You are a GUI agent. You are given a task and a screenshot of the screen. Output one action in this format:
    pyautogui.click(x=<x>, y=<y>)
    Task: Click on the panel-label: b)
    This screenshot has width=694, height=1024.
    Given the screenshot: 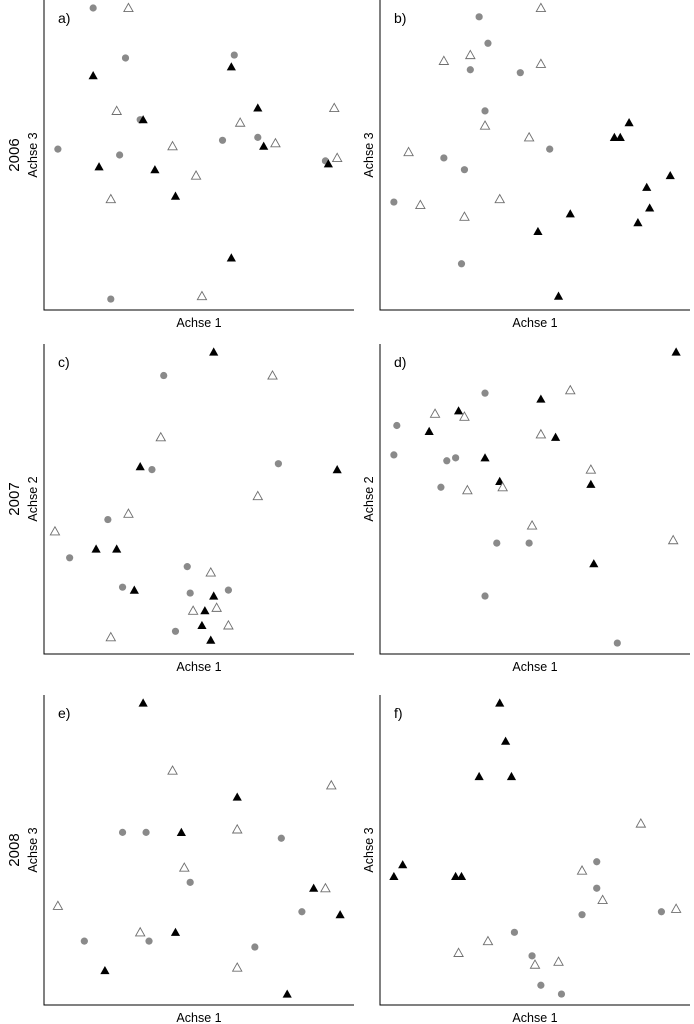 What is the action you would take?
    pyautogui.click(x=400, y=18)
    